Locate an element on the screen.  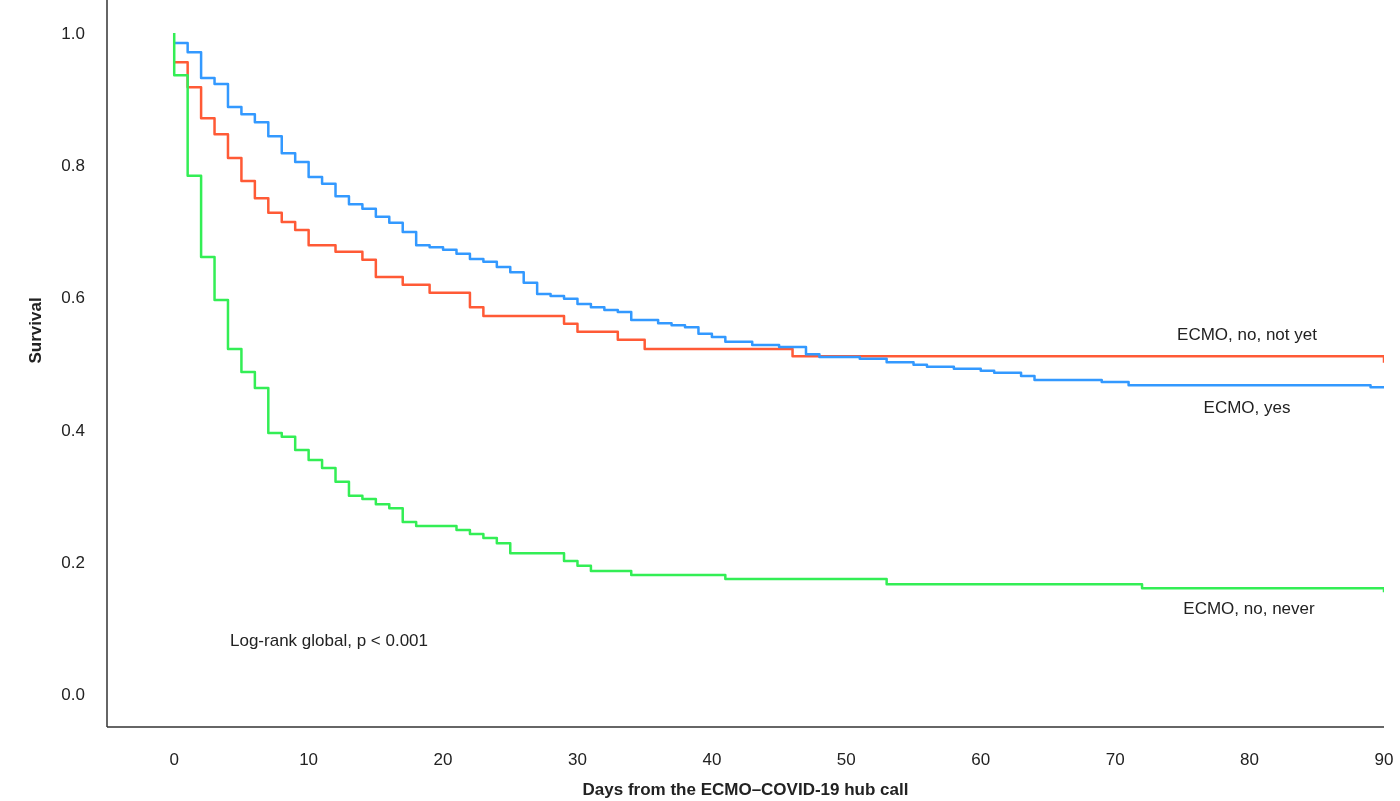
y-axis-title: Survival is located at coordinates (36, 330).